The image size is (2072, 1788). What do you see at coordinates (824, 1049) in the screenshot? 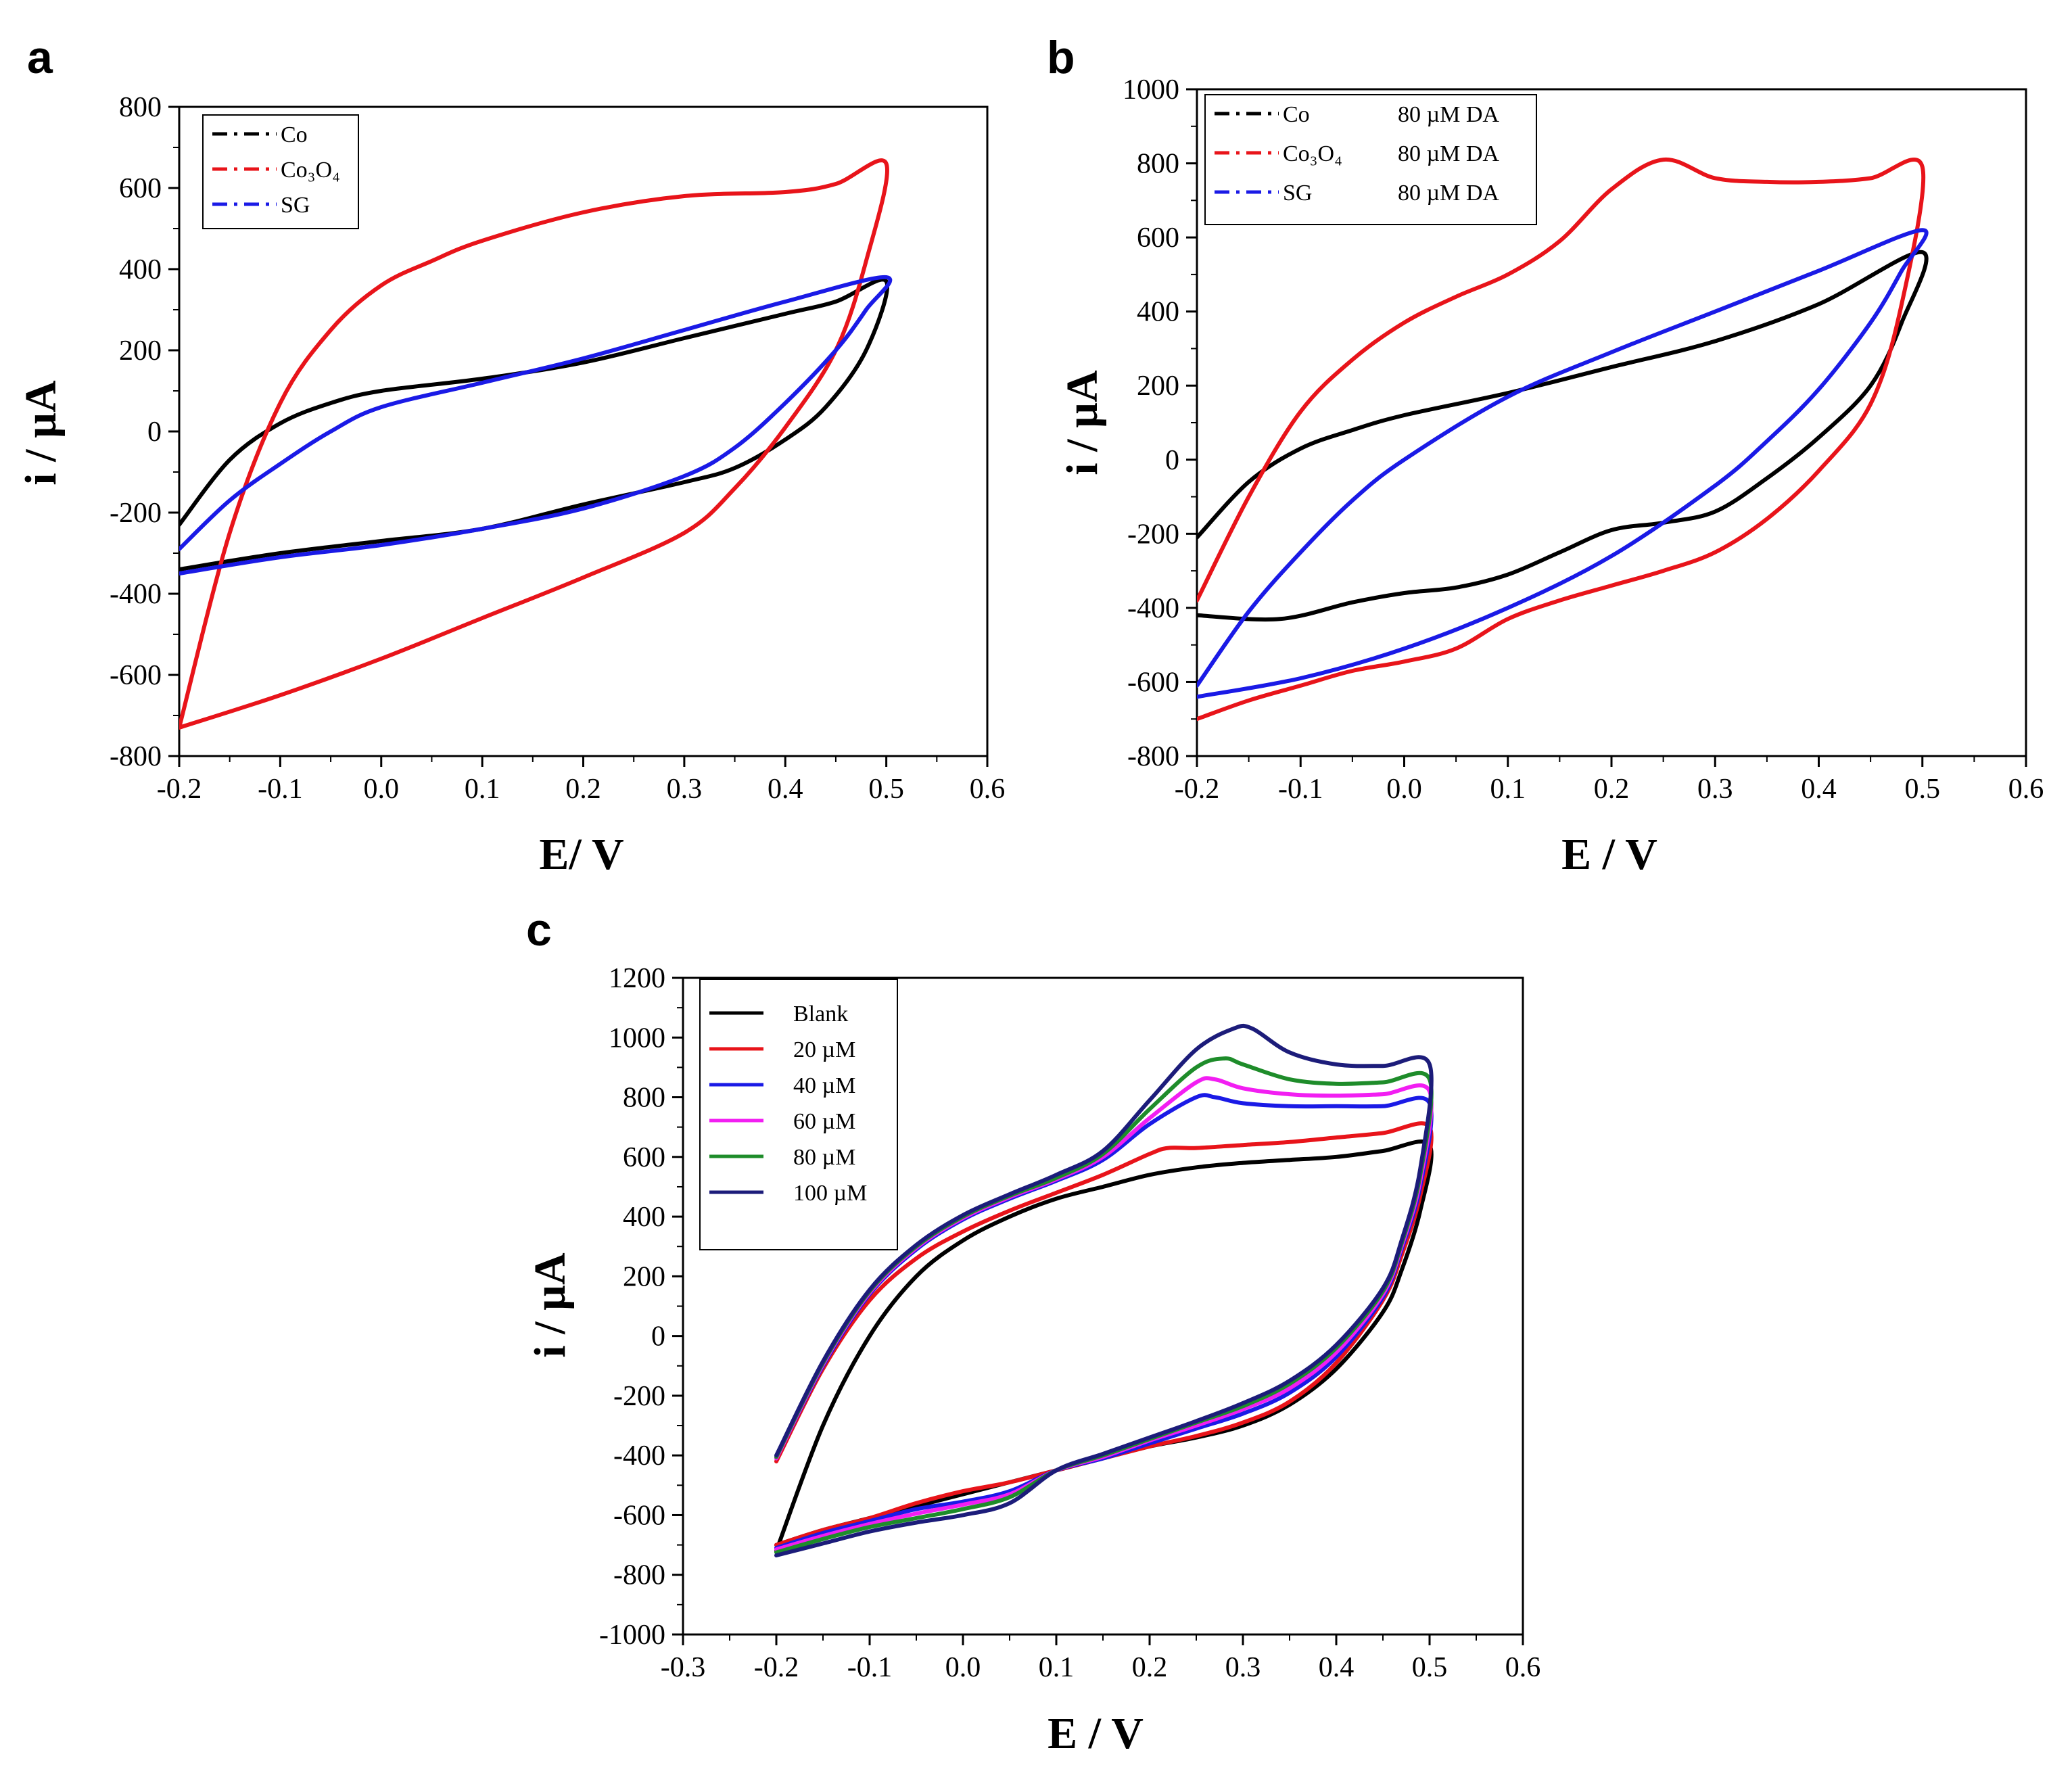
I see `legend-label: 20 µM` at bounding box center [824, 1049].